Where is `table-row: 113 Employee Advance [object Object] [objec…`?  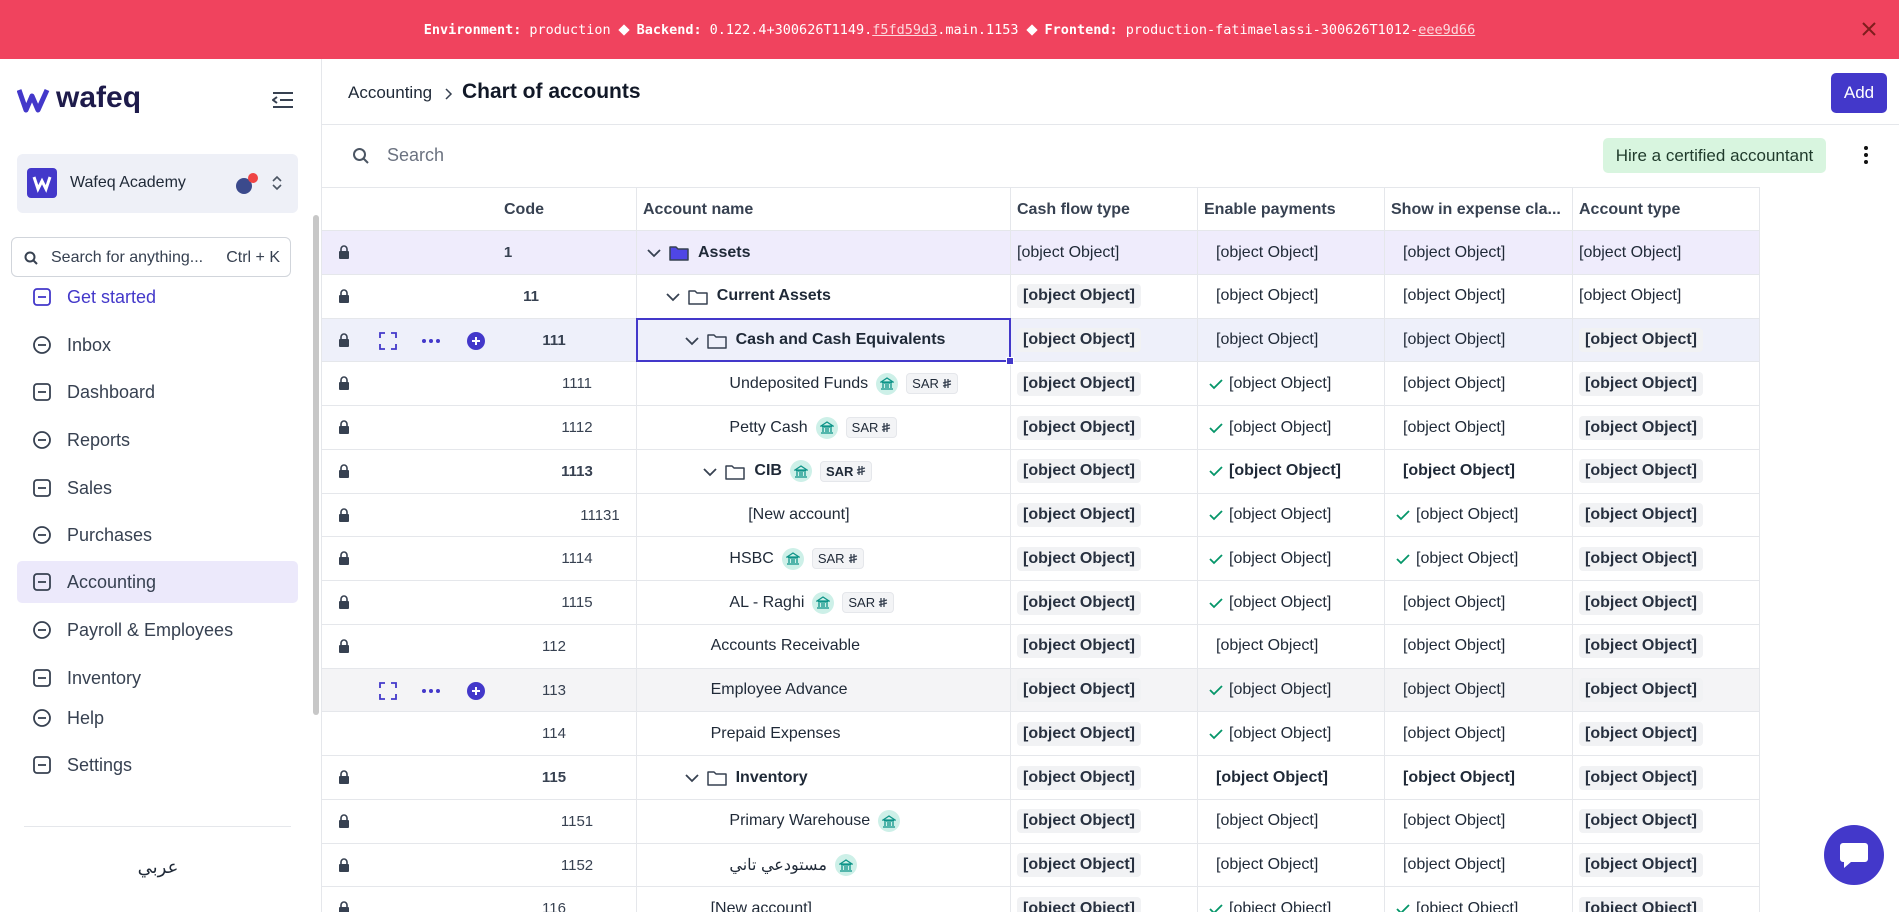 table-row: 113 Employee Advance [object Object] [objec… is located at coordinates (1041, 690).